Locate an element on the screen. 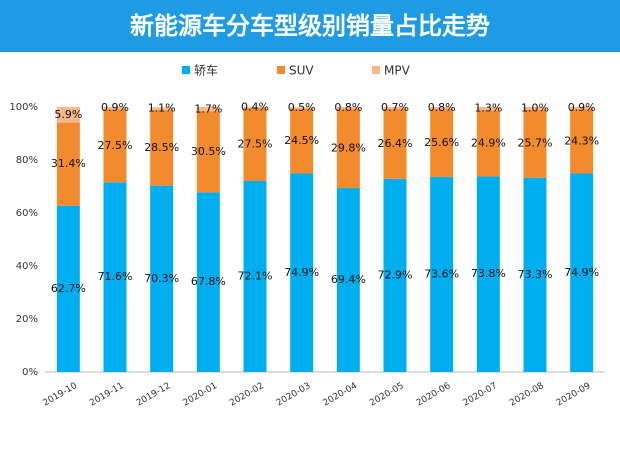 The height and width of the screenshot is (469, 620). legend-label: 轿车 is located at coordinates (206, 70).